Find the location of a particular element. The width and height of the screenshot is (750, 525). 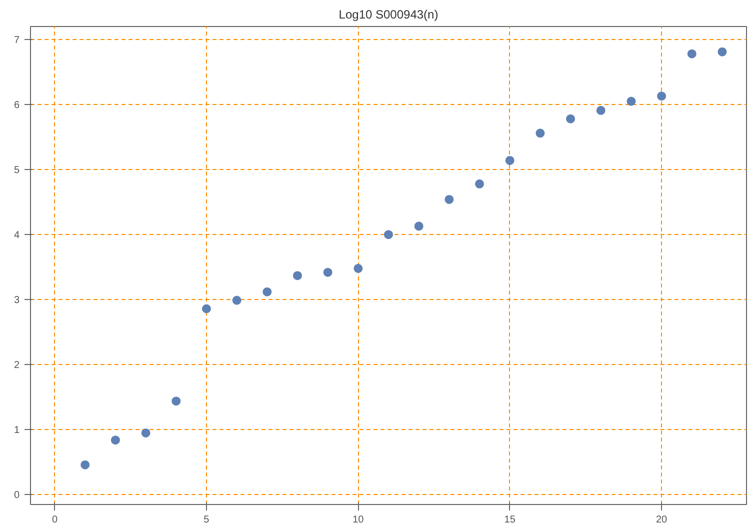

x-tick-label: 20 is located at coordinates (662, 519).